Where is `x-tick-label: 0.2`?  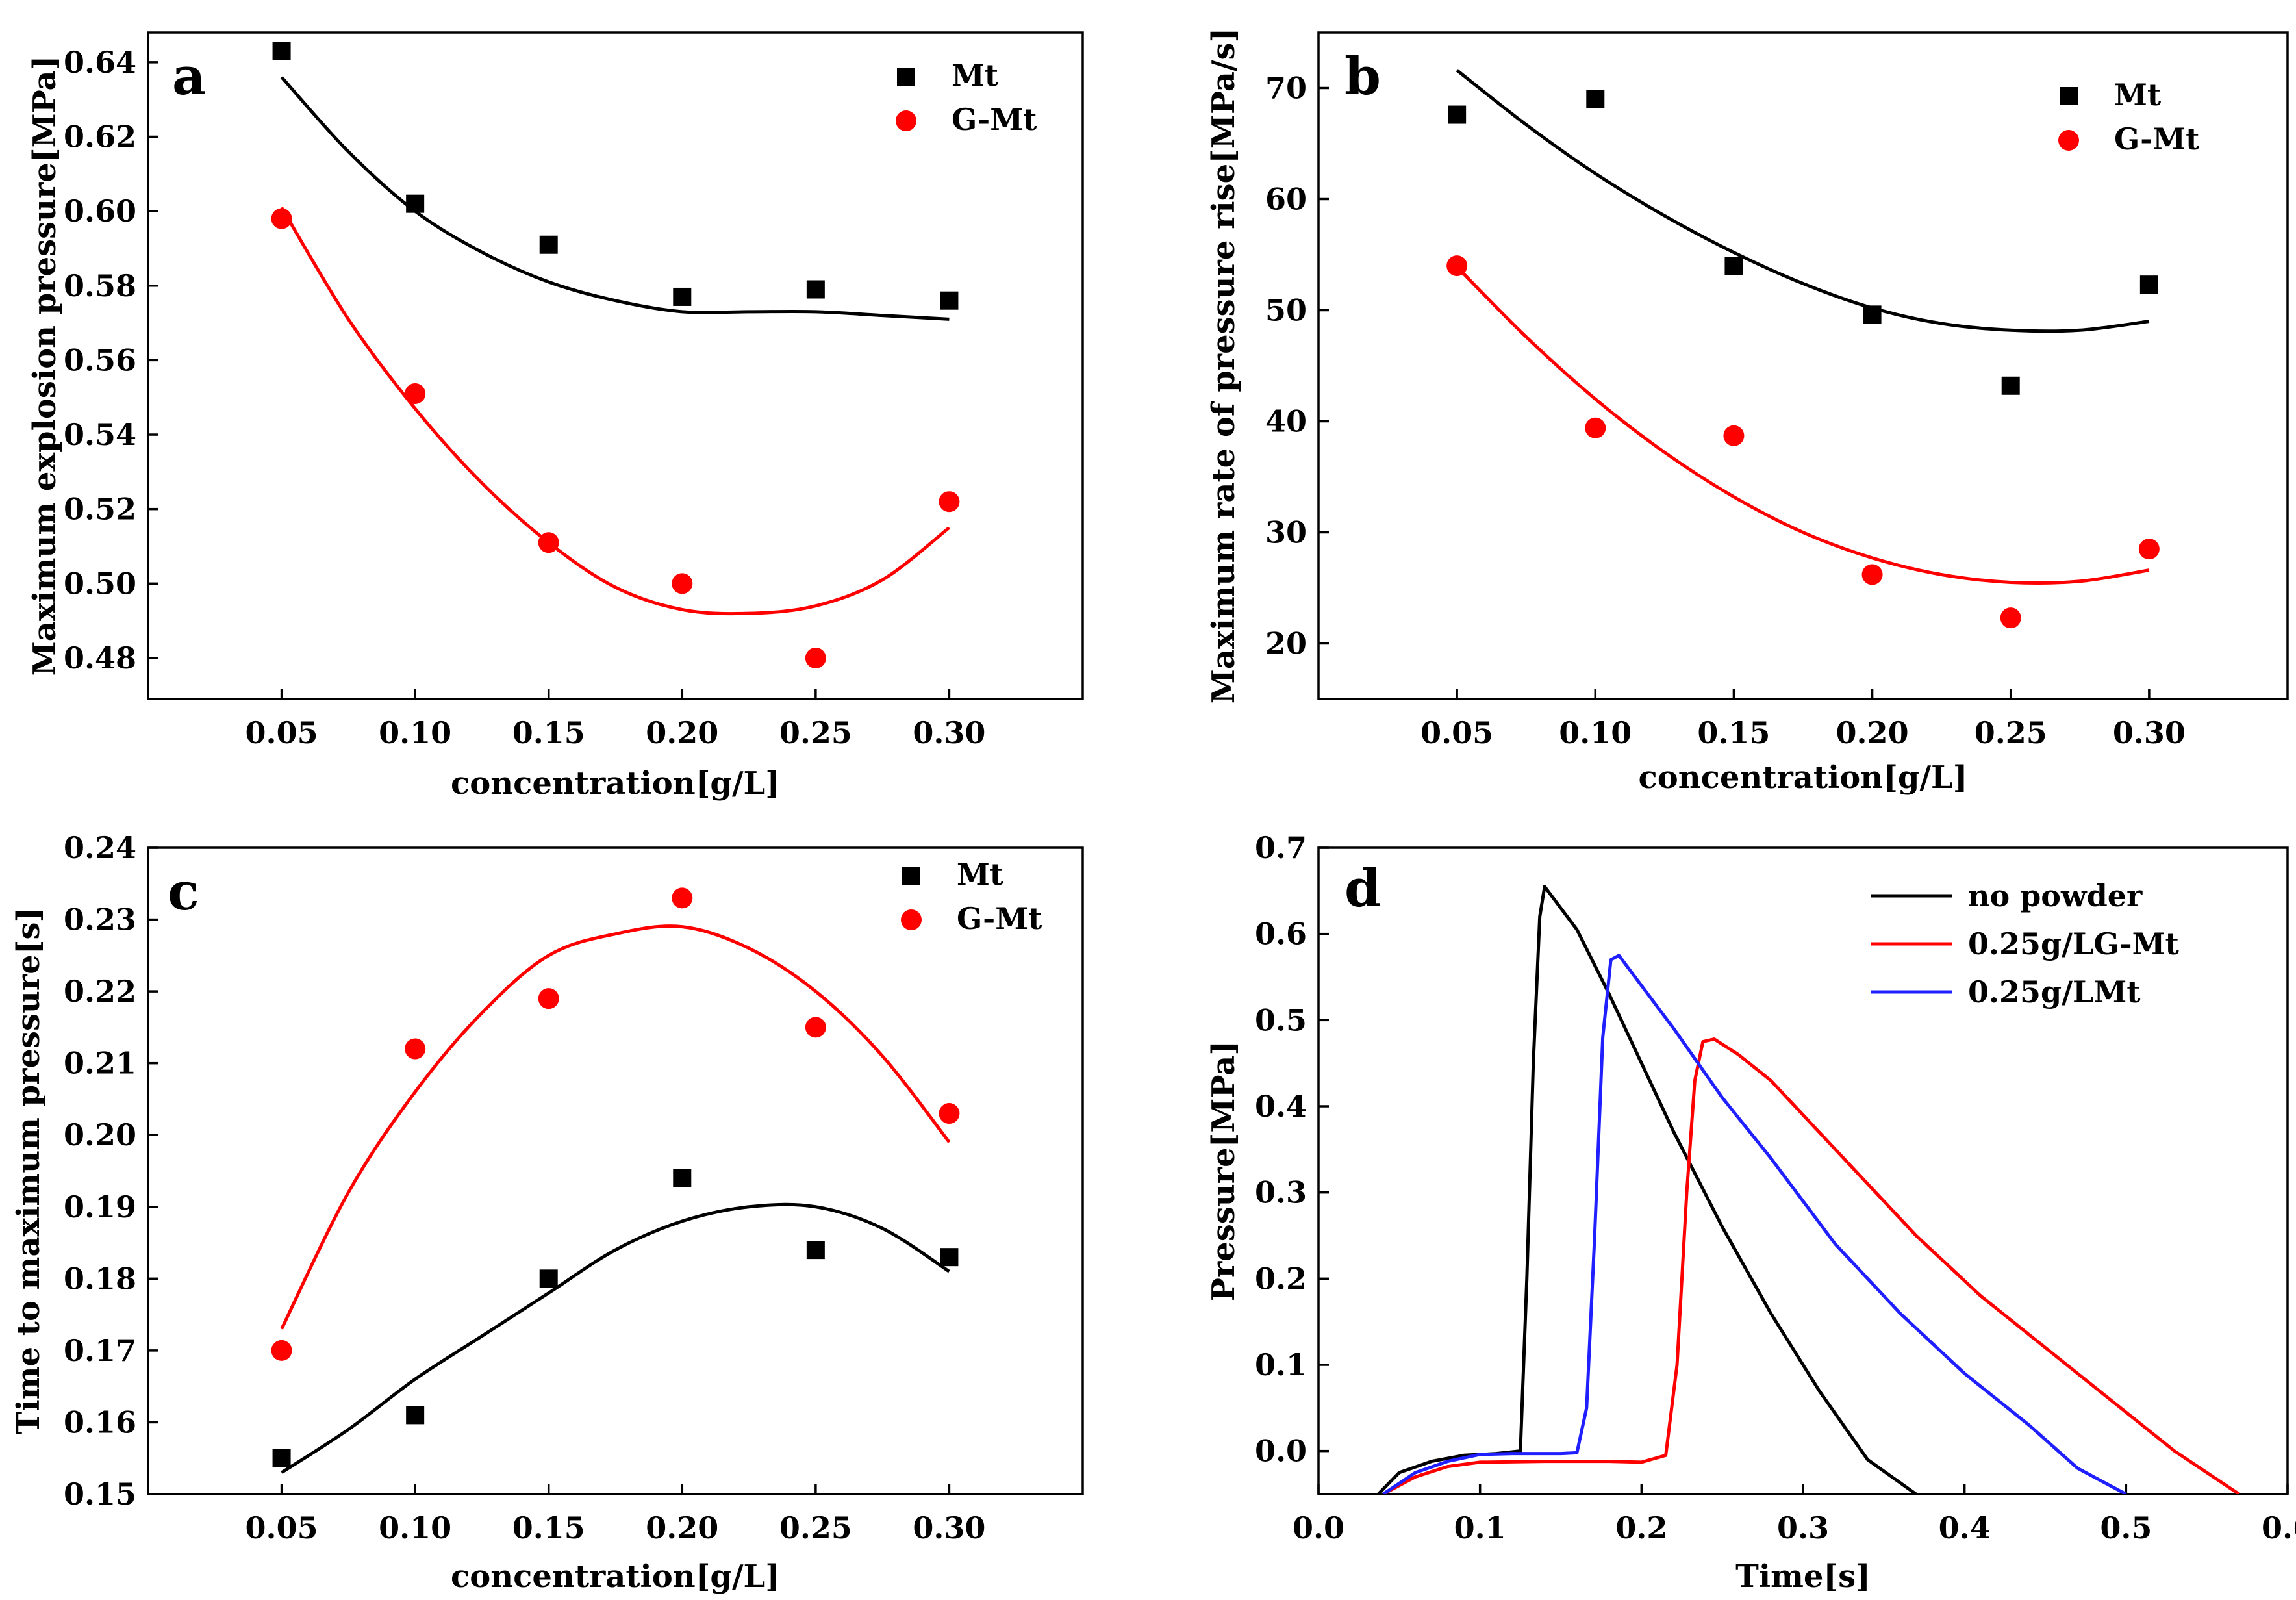 x-tick-label: 0.2 is located at coordinates (1641, 1527).